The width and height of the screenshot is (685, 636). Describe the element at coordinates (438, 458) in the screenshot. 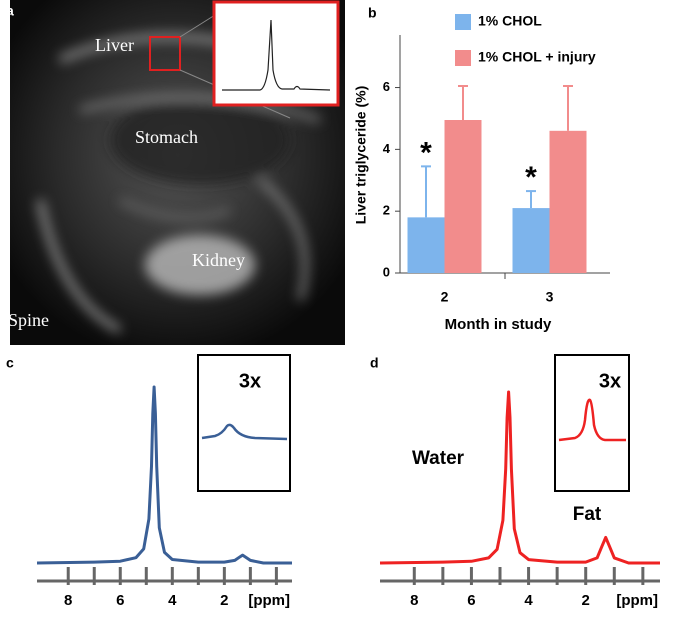

I see `annotation: Water` at that location.